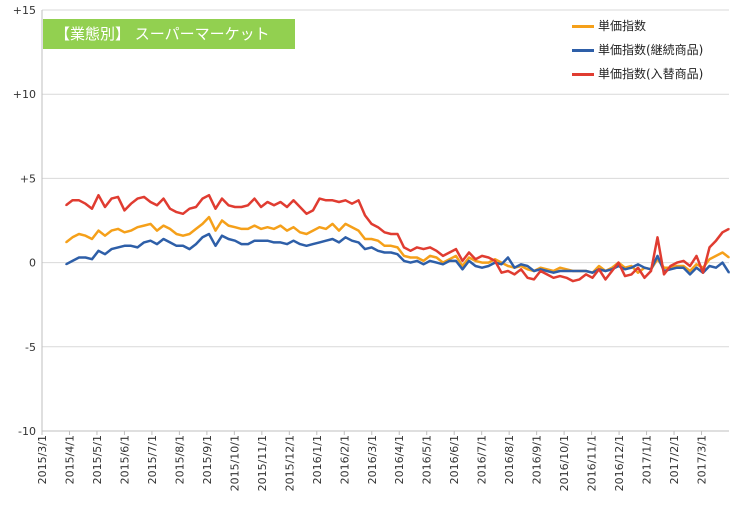  Describe the element at coordinates (564, 463) in the screenshot. I see `x-tick-label: 2016/10/1` at that location.